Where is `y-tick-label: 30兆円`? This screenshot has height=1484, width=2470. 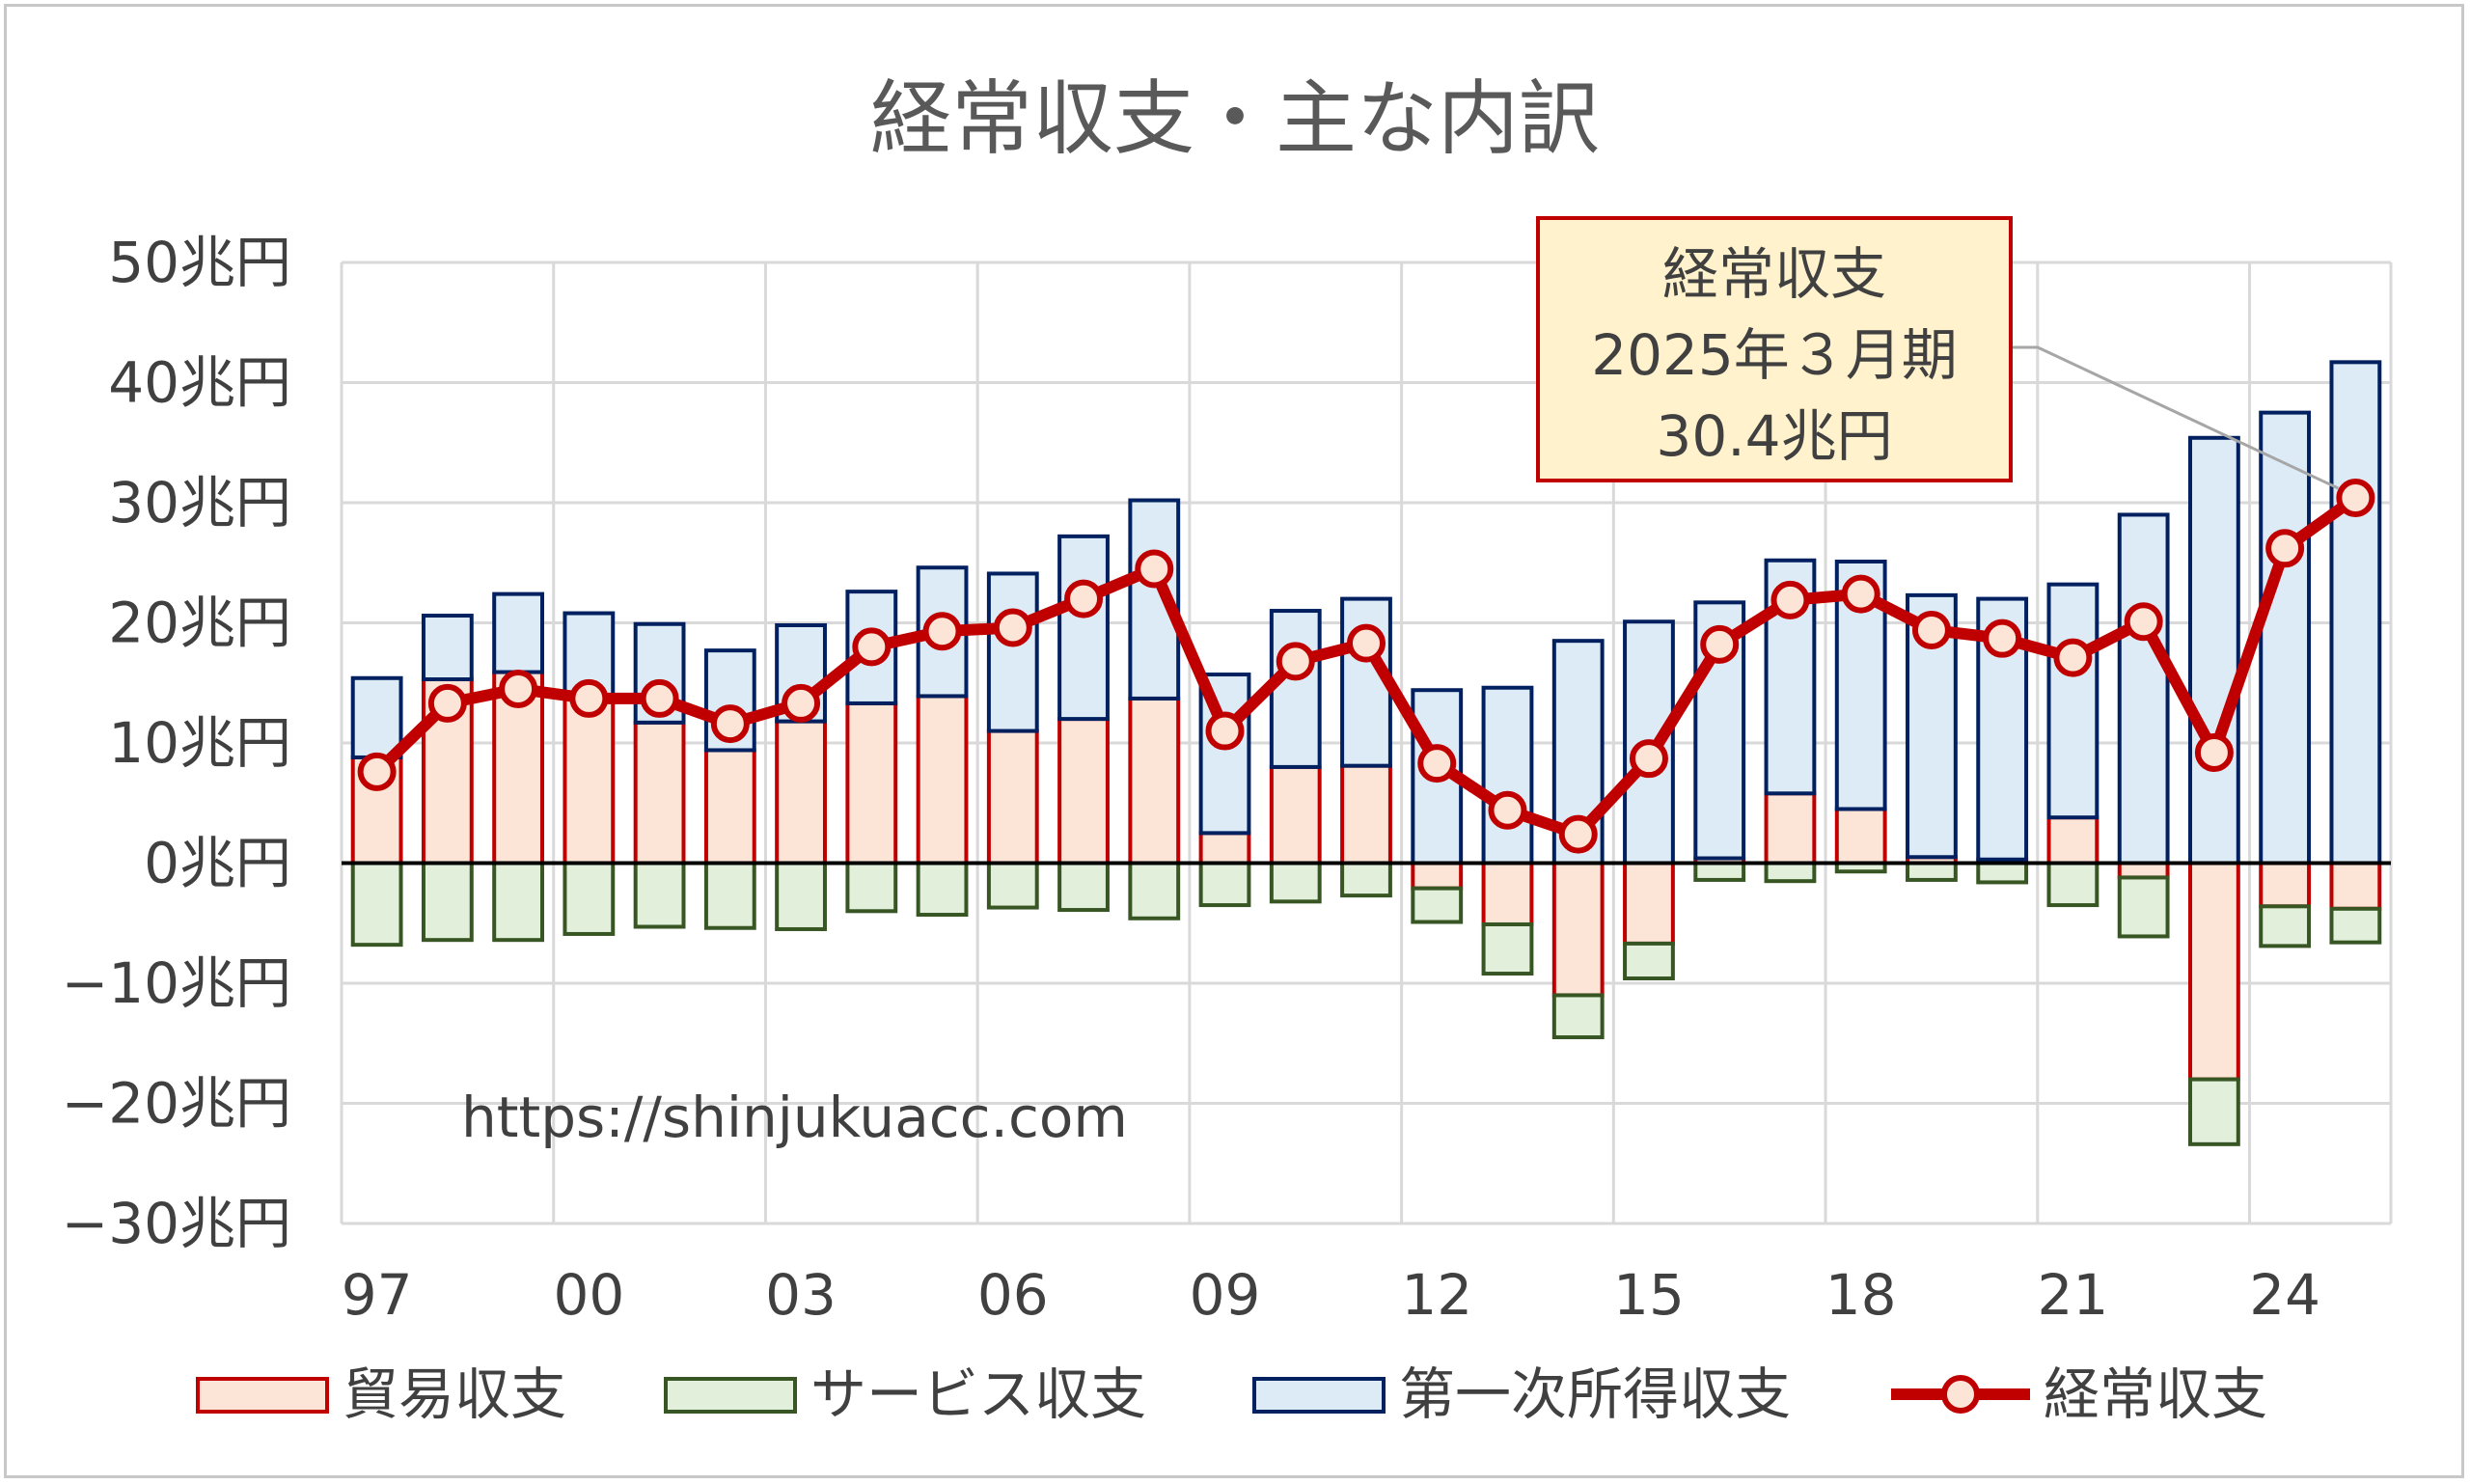 y-tick-label: 30兆円 is located at coordinates (199, 503).